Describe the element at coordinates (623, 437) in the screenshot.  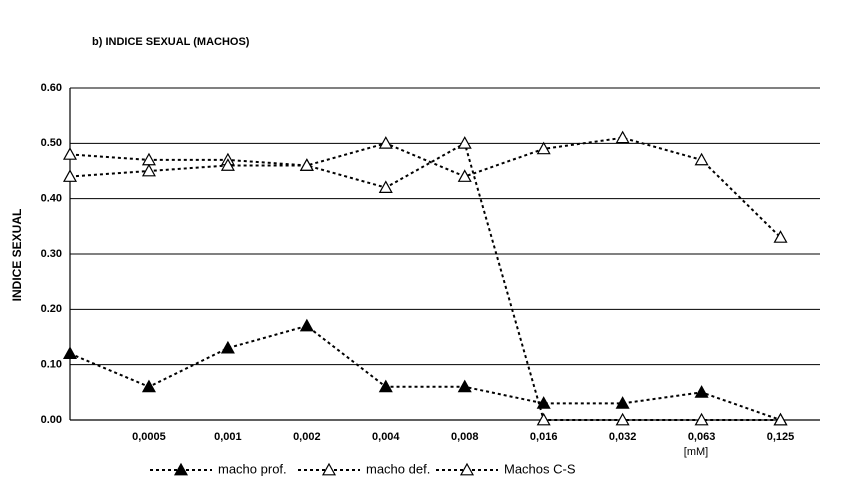
I see `x-tick-label: 0,032` at that location.